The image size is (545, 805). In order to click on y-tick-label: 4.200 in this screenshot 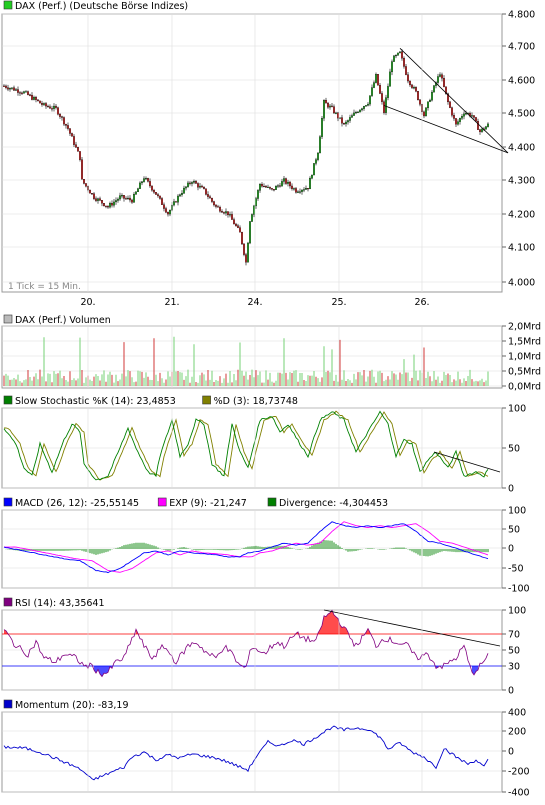, I will do `click(521, 215)`.